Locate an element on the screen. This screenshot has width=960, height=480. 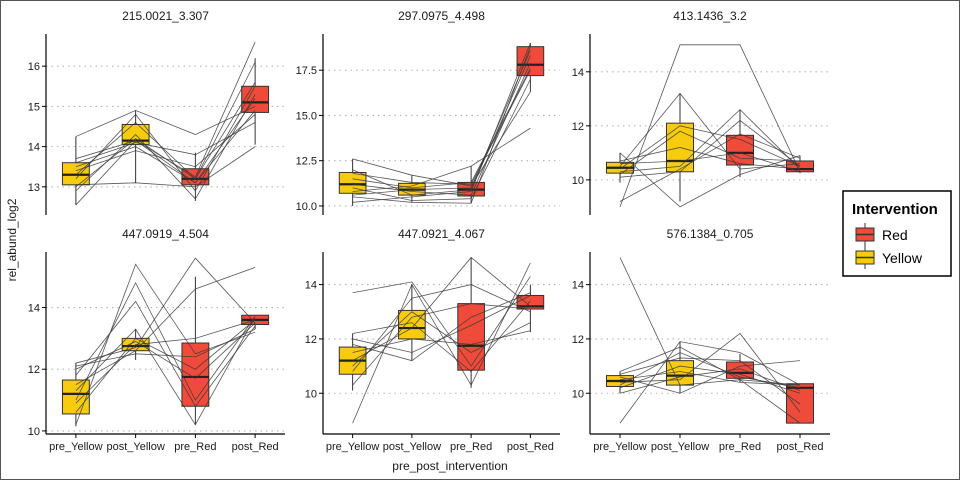
y-tick-label: 17.5 is located at coordinates (306, 71).